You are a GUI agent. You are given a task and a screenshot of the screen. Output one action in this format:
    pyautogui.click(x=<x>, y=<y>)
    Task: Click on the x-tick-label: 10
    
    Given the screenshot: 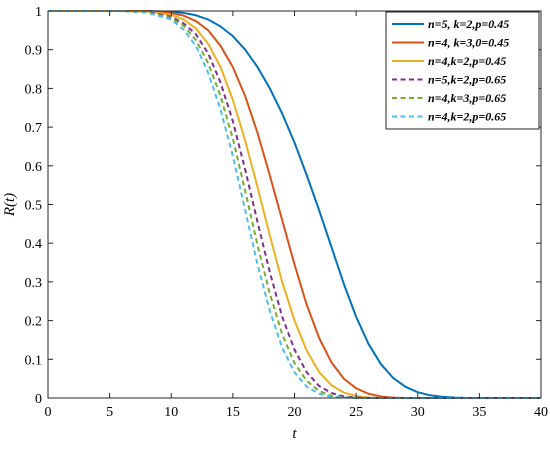 What is the action you would take?
    pyautogui.click(x=171, y=412)
    